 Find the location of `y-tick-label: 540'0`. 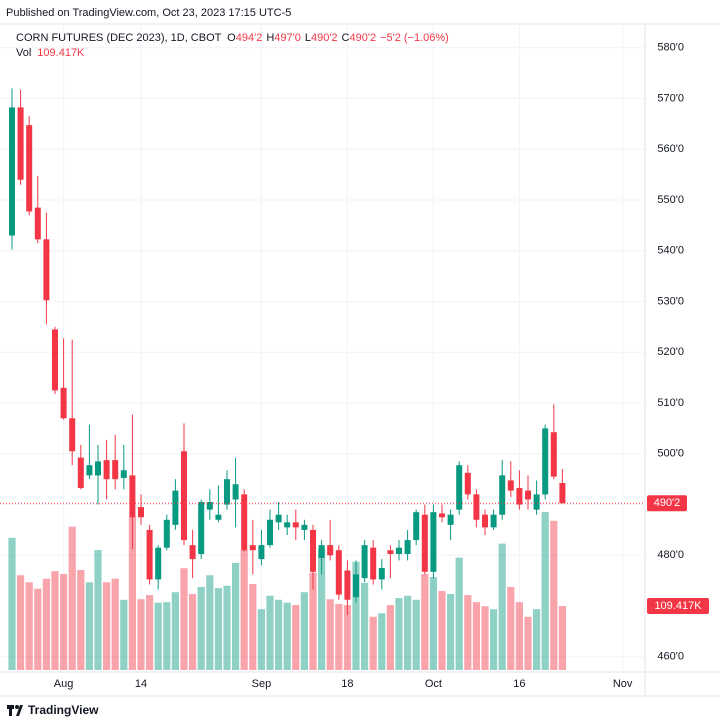

y-tick-label: 540'0 is located at coordinates (670, 251).